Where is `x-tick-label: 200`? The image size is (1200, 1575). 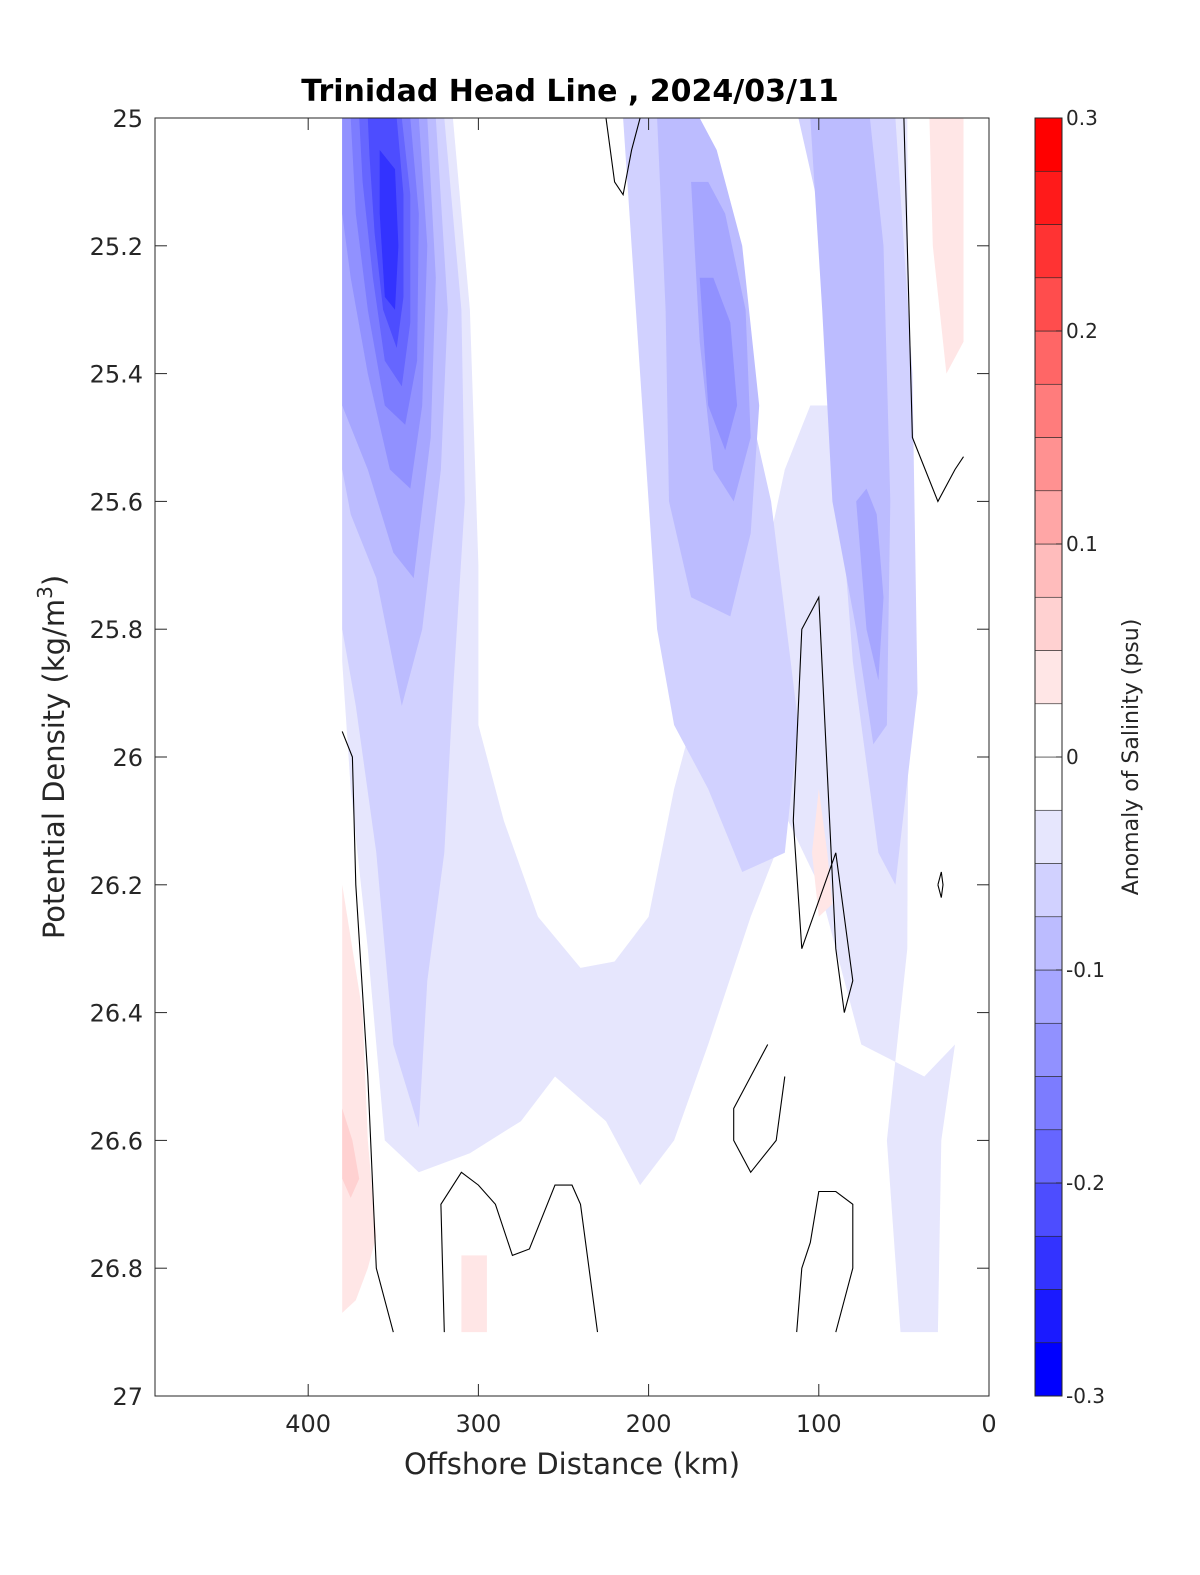
x-tick-label: 200 is located at coordinates (649, 1424).